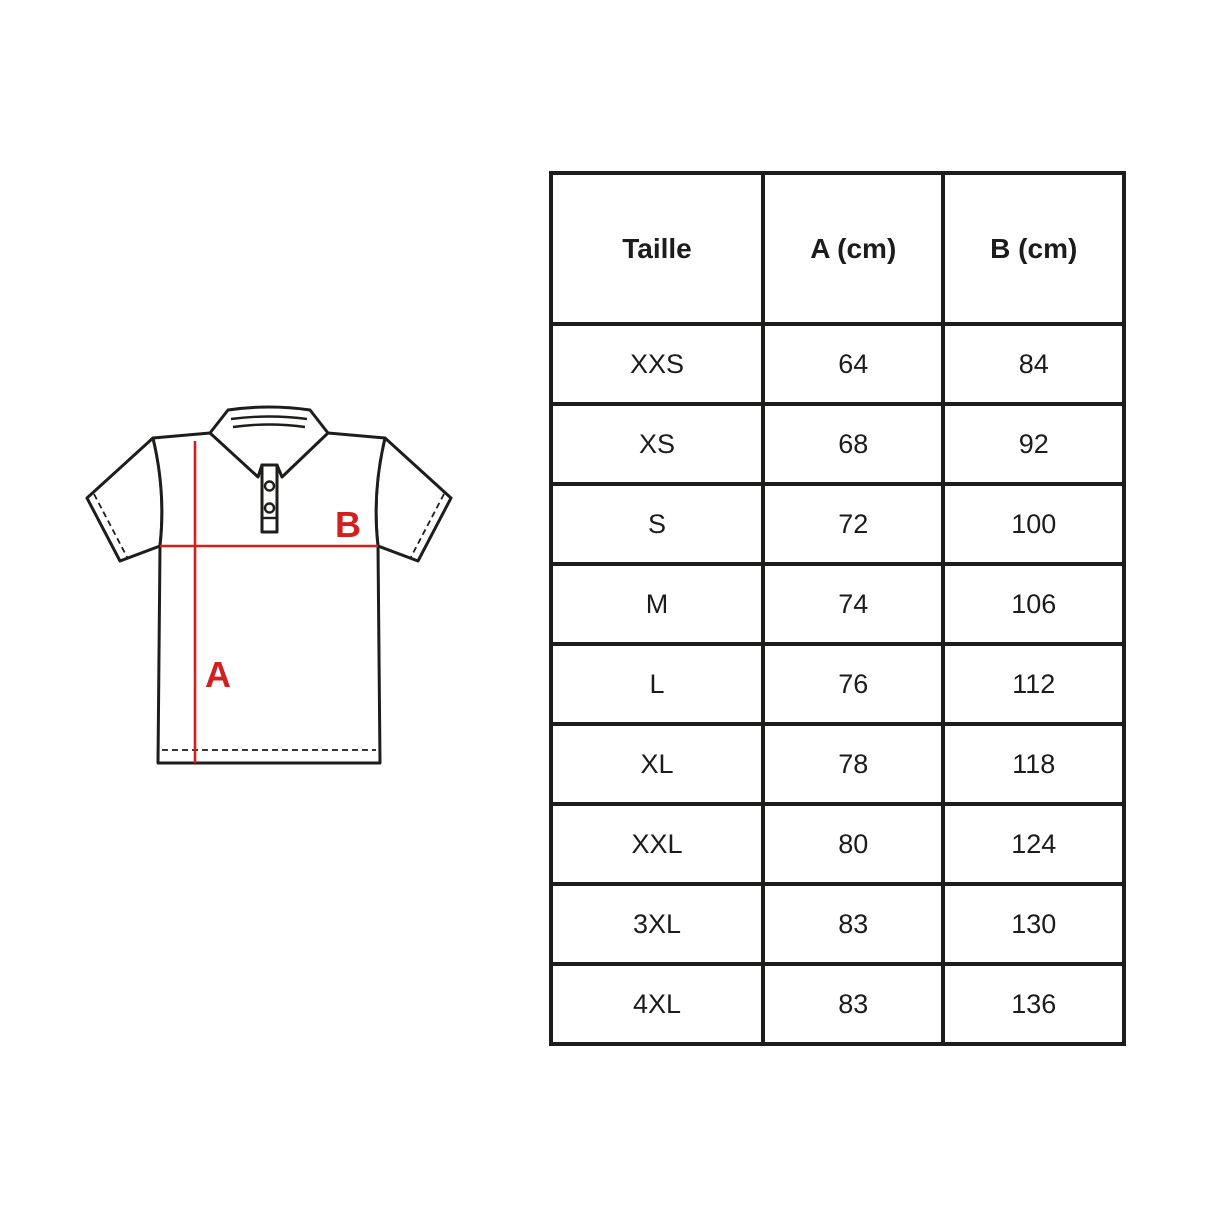  I want to click on cell-b: 106, so click(1033, 604).